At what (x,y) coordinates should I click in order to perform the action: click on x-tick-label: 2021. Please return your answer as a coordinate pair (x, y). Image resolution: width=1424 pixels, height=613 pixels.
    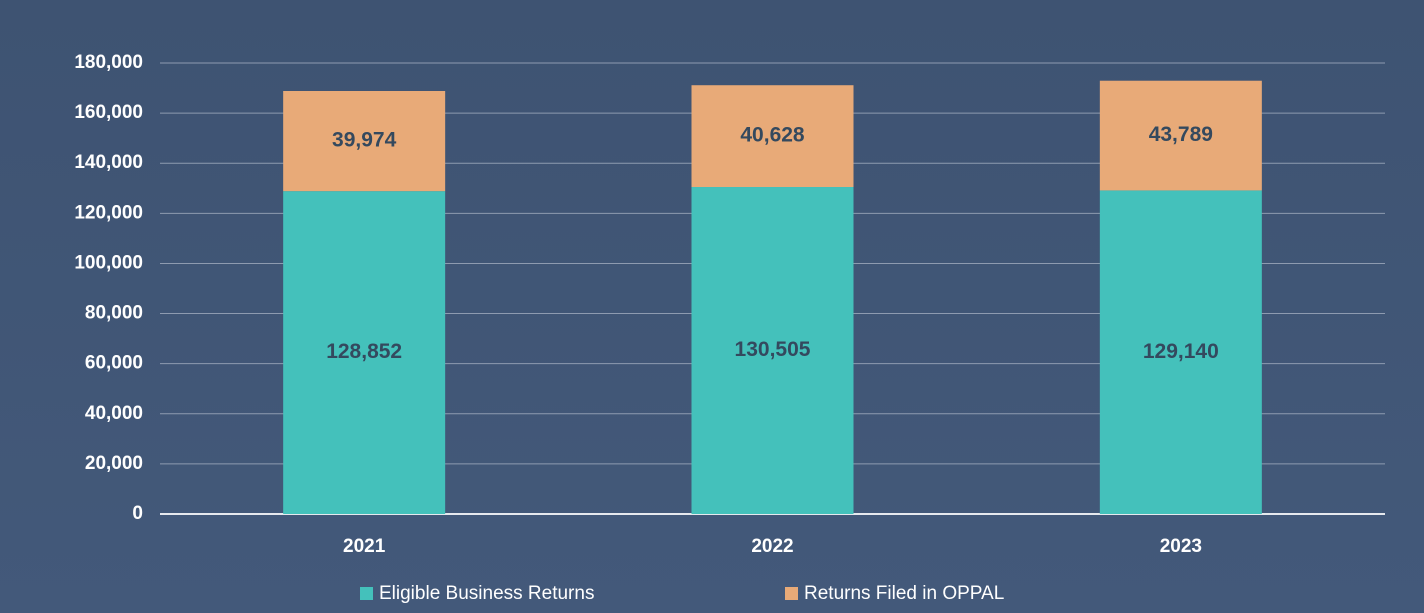
    Looking at the image, I should click on (364, 546).